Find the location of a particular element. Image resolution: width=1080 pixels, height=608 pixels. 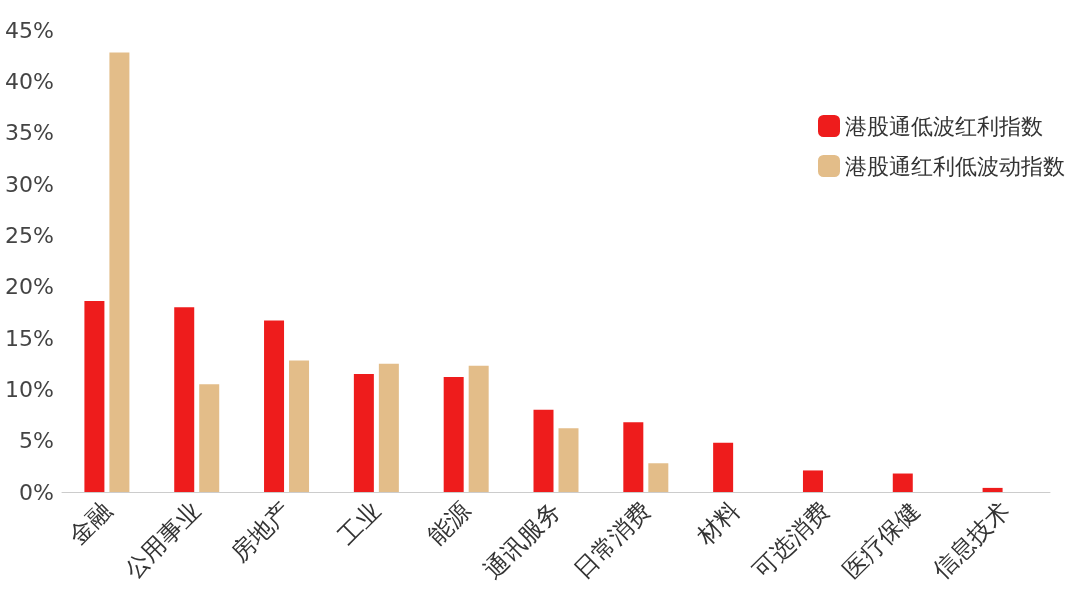

y-tick-label: 35% is located at coordinates (29, 133).